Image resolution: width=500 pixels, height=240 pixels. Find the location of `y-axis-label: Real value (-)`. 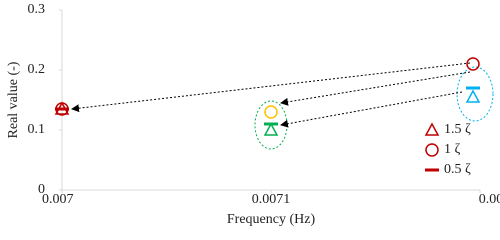

y-axis-label: Real value (-) is located at coordinates (13, 99).